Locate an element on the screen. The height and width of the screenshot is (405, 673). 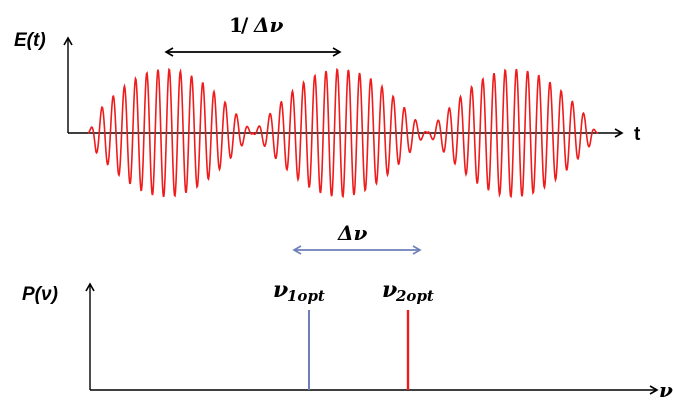
period-label: 1 / Δν is located at coordinates (256, 25).